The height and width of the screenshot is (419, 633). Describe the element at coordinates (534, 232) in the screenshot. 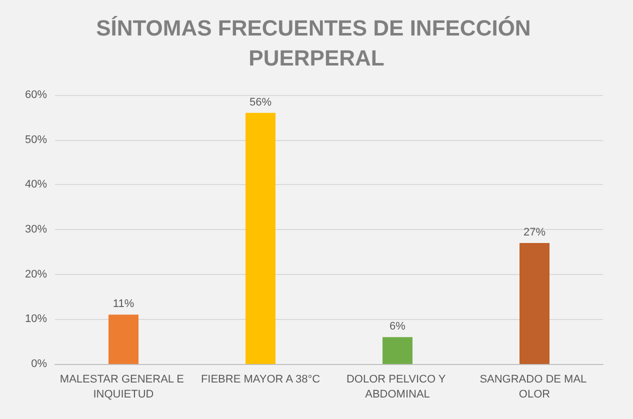

I see `data-label: 27%` at that location.